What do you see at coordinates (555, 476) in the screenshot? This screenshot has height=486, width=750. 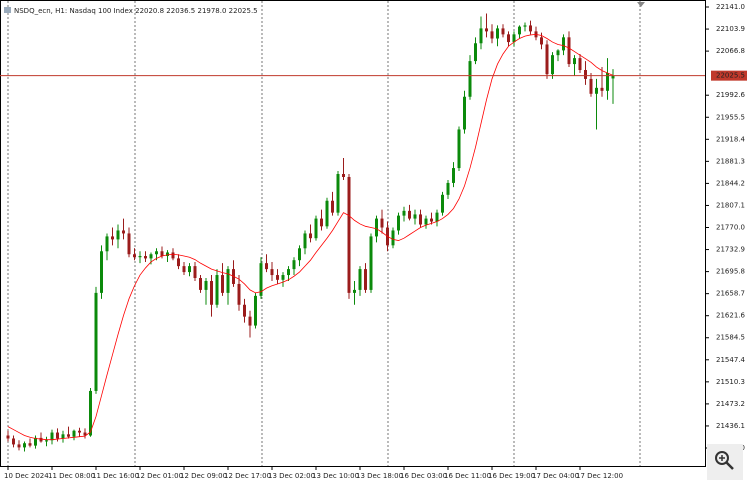 I see `x-tick-label: 17 Dec 04:00` at bounding box center [555, 476].